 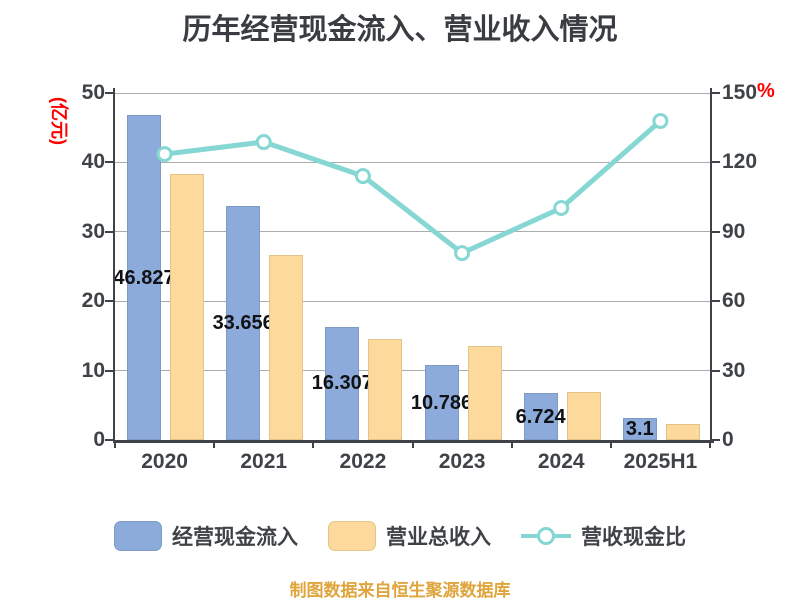 I want to click on bar-value-label-2023: 10.786, so click(x=441, y=402).